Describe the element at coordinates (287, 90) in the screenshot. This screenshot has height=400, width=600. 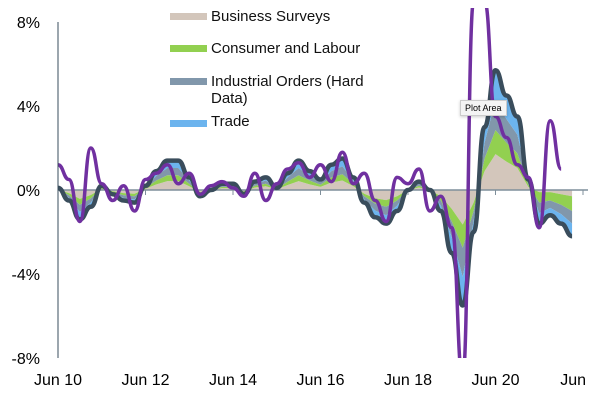
I see `legend-label: Industrial Orders (Hard Data)` at that location.